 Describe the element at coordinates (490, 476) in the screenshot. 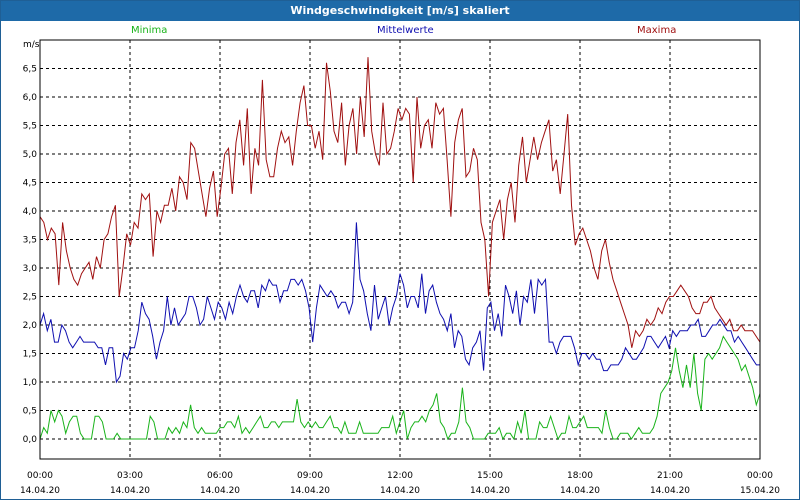

I see `x-tick-time: 15:00` at that location.